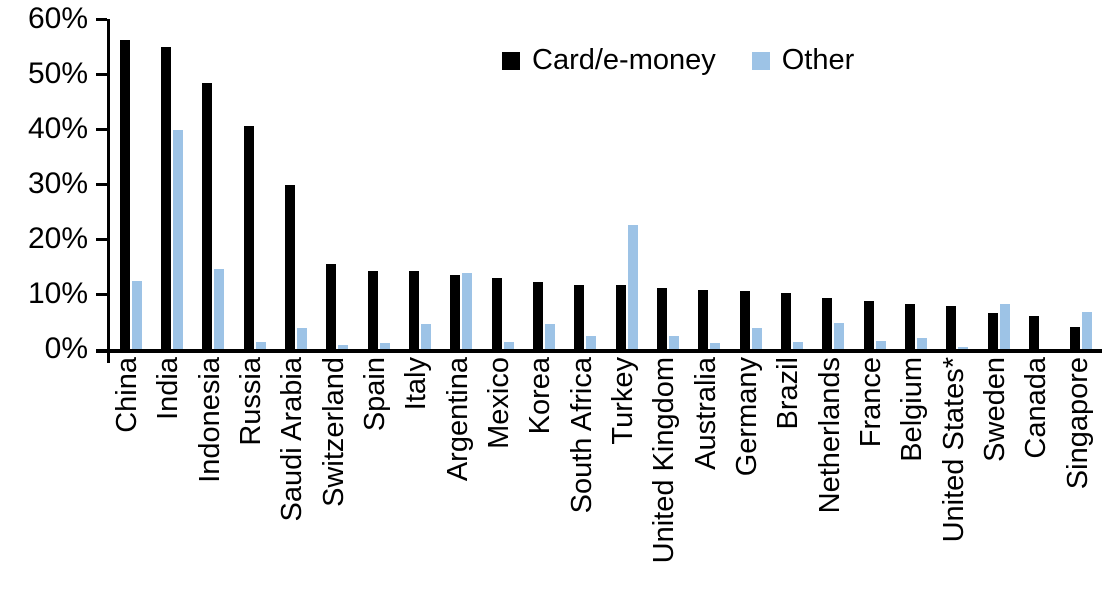 This screenshot has width=1112, height=594. What do you see at coordinates (292, 475) in the screenshot?
I see `x-axis-label-col-saudi-arabia: Saudi Arabia` at bounding box center [292, 475].